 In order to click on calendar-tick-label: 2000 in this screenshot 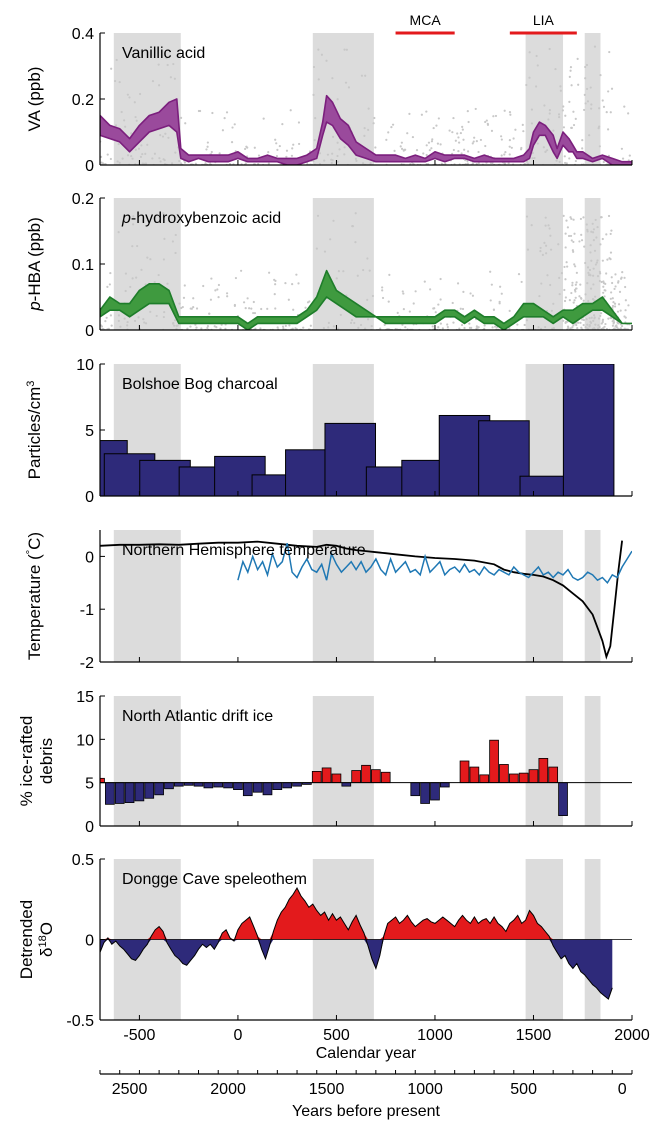, I will do `click(632, 1035)`.